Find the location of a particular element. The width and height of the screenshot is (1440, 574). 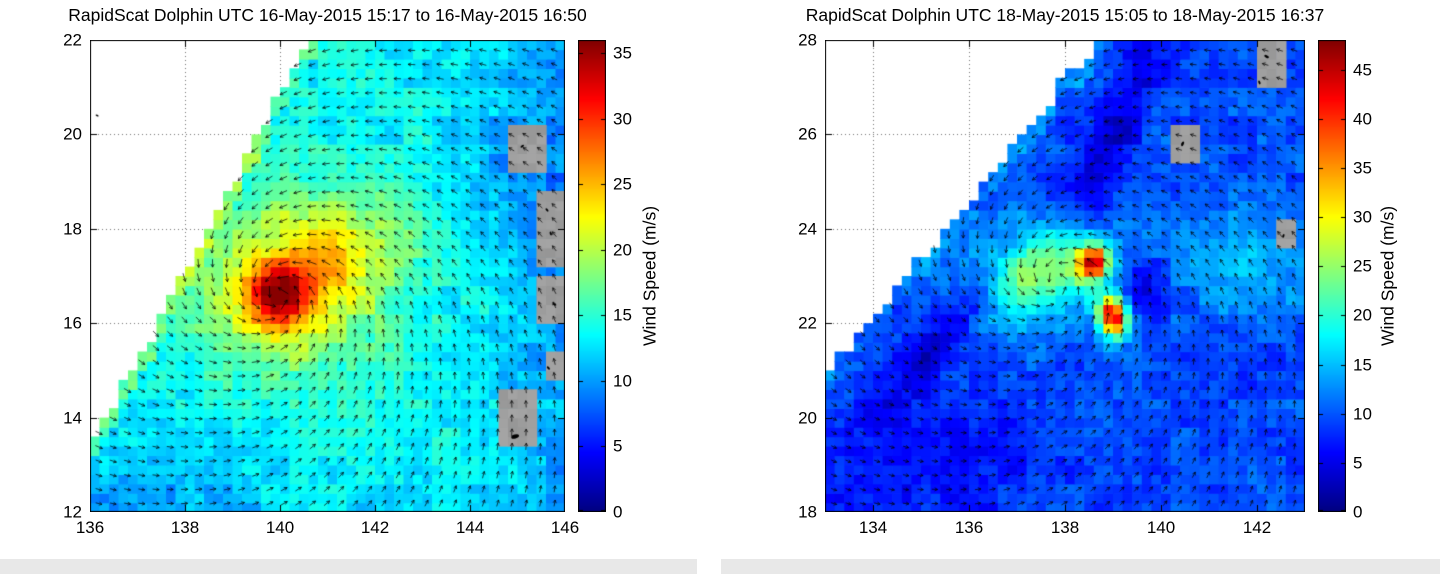

x-tick-label: 134 is located at coordinates (873, 527).